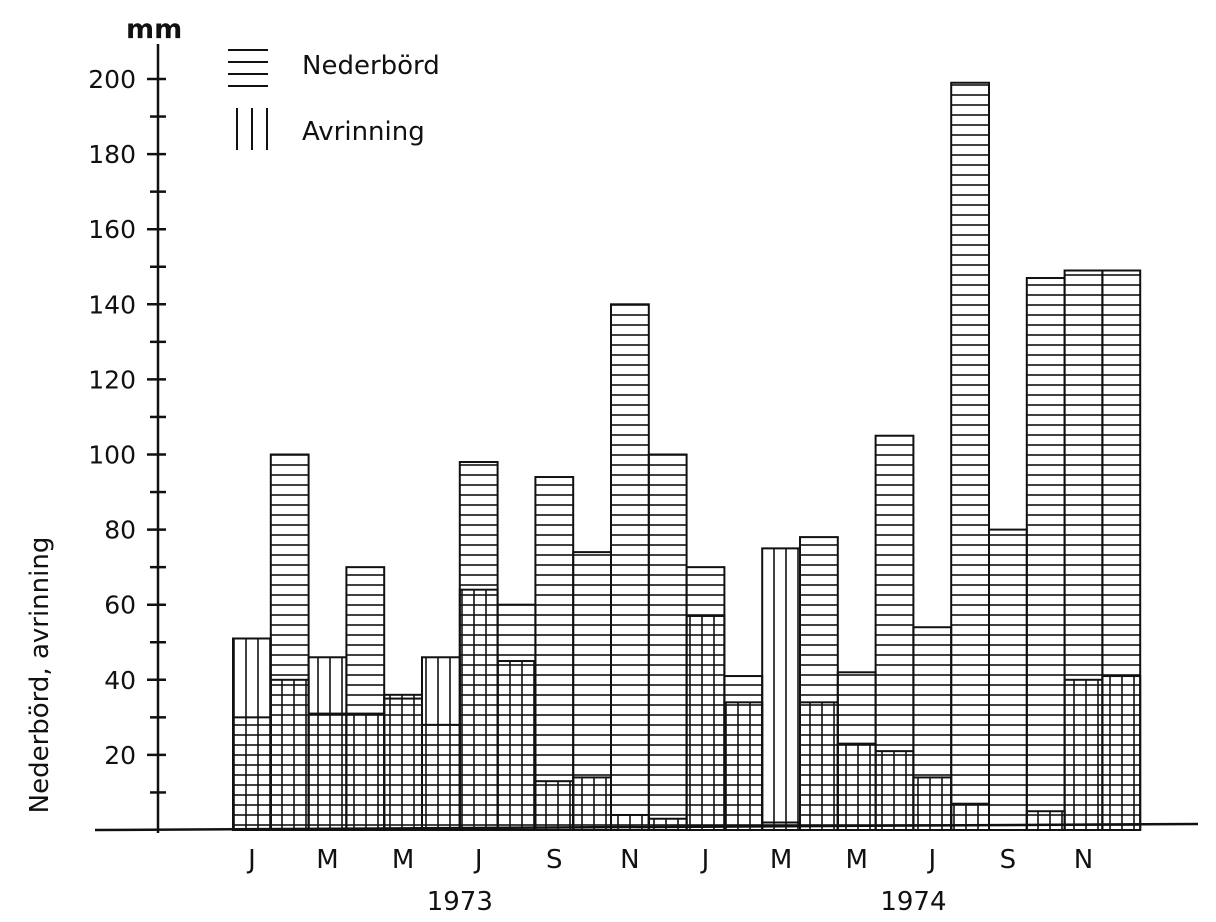  I want to click on y-tick-label-140: 140, so click(112, 304).